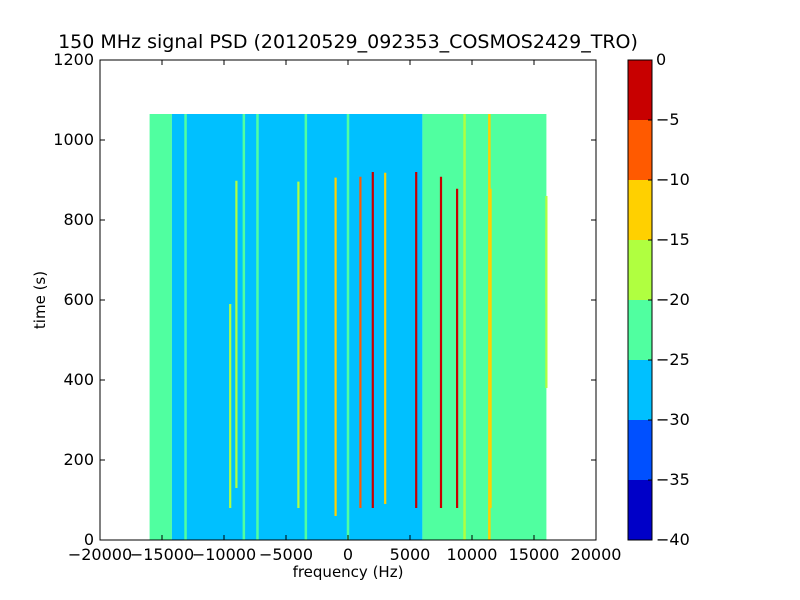  I want to click on y-tick-label: 1200, so click(73, 59).